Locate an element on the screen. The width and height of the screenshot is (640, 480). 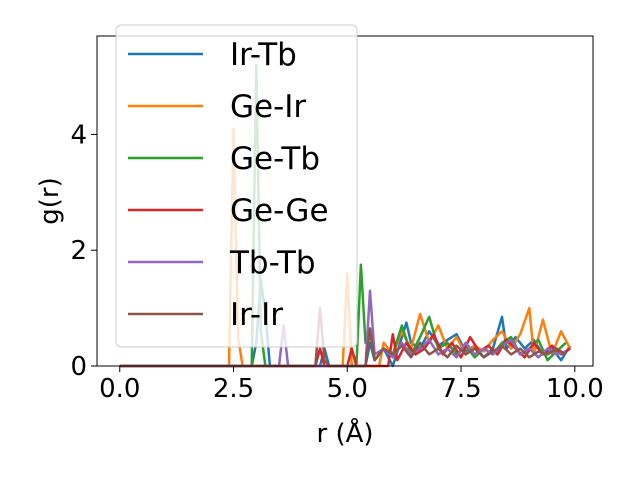
legend-label-ge-ir: Ge-Ir is located at coordinates (268, 107).